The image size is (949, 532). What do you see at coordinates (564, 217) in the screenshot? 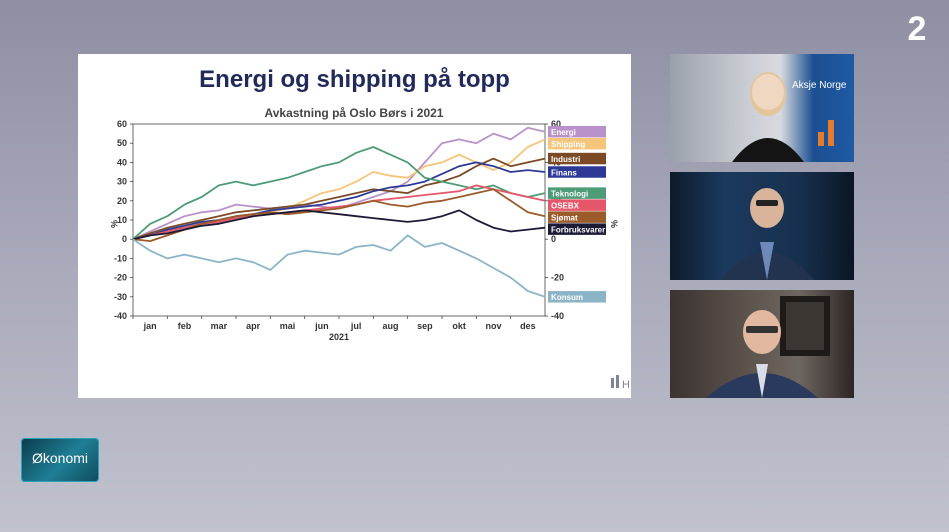
I see `legend-label-6: Sjømat` at bounding box center [564, 217].